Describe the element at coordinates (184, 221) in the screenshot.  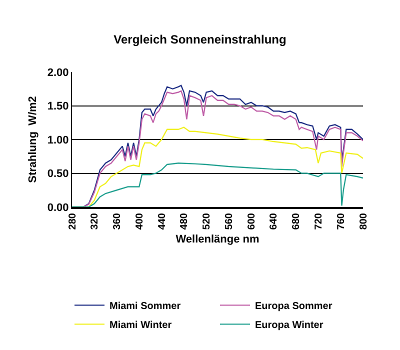
I see `x-tick-label: 480` at that location.